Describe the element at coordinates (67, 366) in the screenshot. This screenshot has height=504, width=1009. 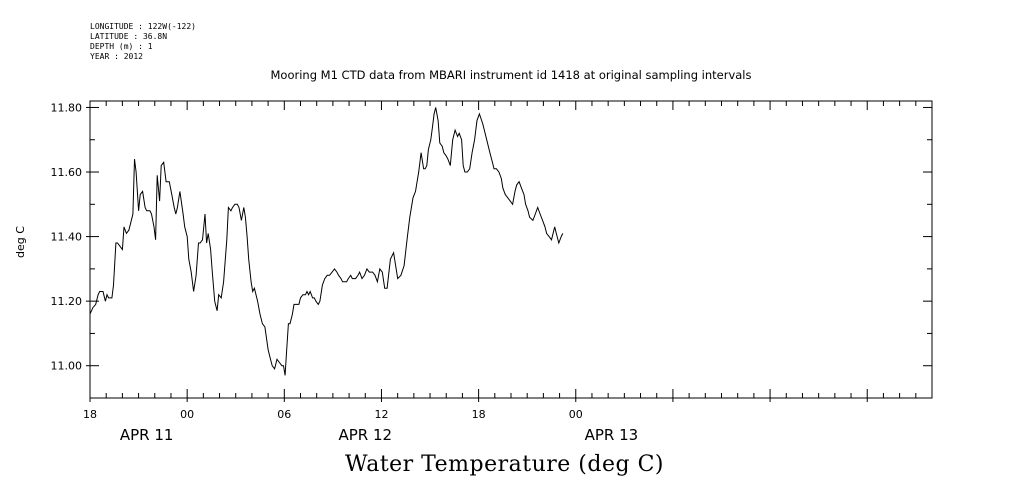
I see `y-tick-label: 11.00` at that location.